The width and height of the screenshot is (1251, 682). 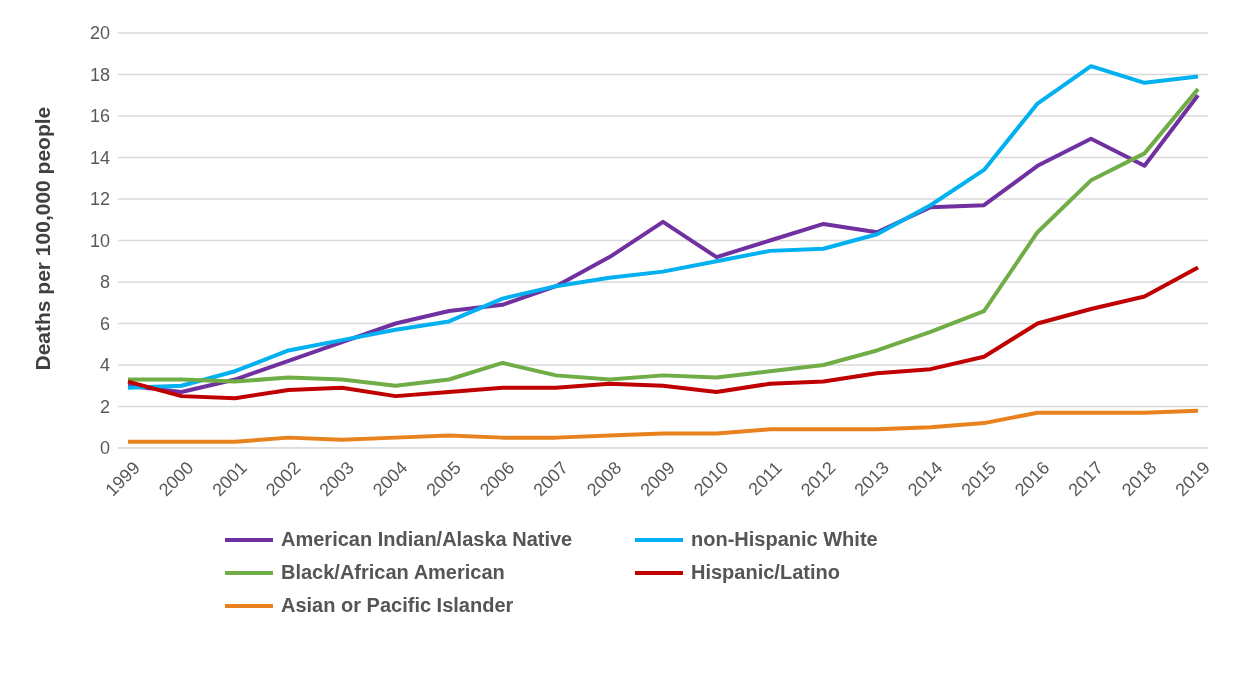 I want to click on y-tick-label: 6, so click(x=104, y=323).